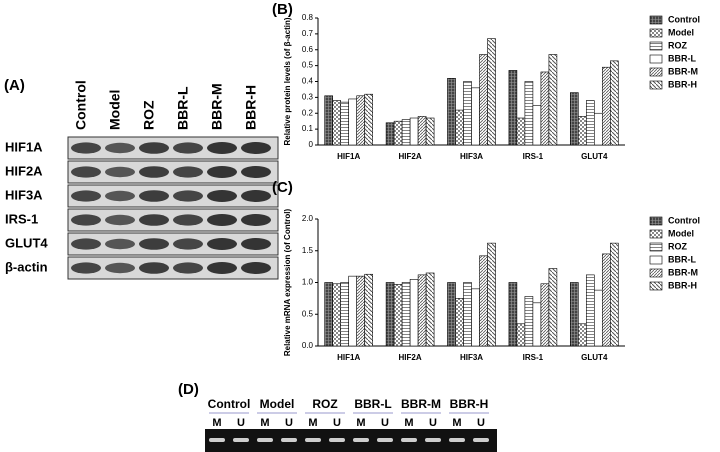 Image resolution: width=720 pixels, height=452 pixels. I want to click on y-tick-label: 0.4, so click(308, 81).